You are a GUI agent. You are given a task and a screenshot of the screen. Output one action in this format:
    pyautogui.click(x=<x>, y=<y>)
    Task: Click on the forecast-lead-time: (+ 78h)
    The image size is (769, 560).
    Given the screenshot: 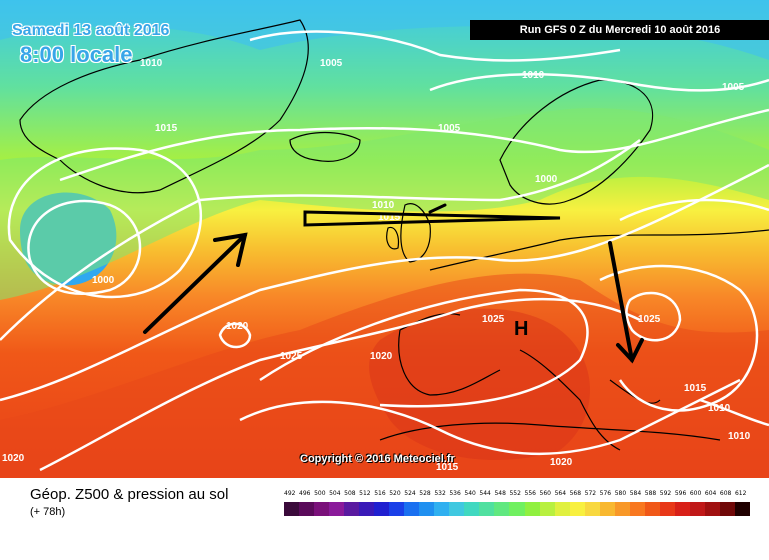 What is the action you would take?
    pyautogui.click(x=48, y=512)
    